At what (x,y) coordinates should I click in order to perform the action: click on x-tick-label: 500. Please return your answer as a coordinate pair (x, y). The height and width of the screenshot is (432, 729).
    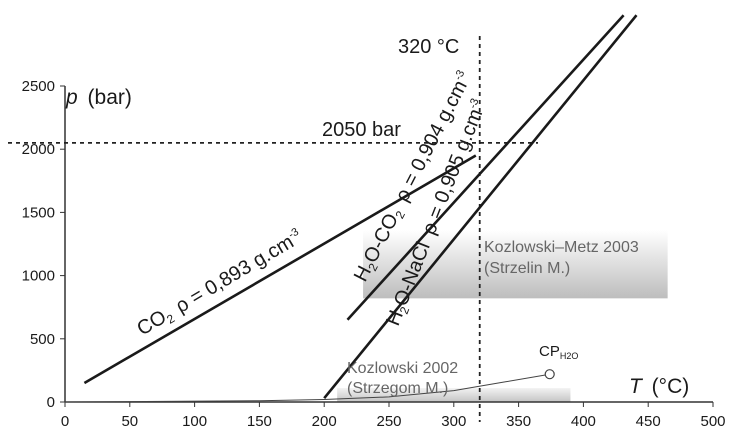
    Looking at the image, I should click on (712, 421).